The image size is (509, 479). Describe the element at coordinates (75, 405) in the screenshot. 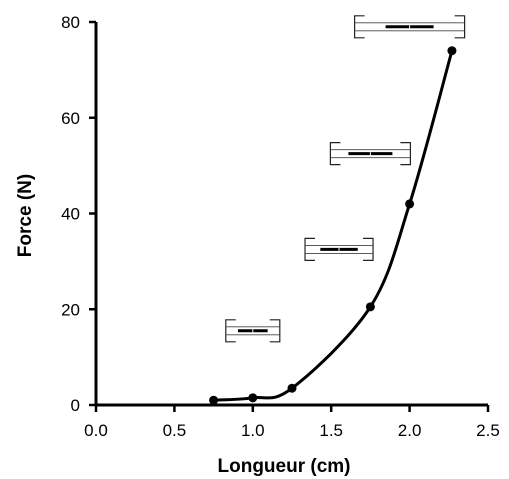

I see `y-tick-label: 0` at that location.